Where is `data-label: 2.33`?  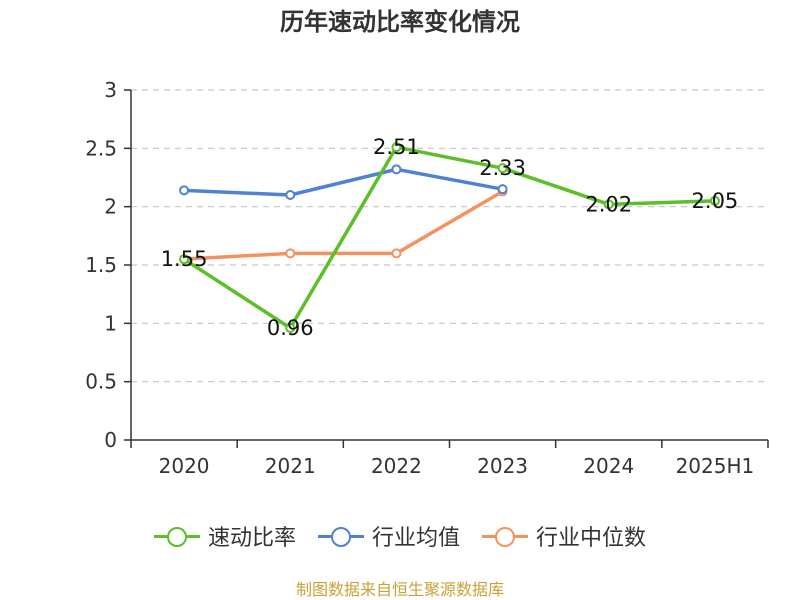
data-label: 2.33 is located at coordinates (502, 168).